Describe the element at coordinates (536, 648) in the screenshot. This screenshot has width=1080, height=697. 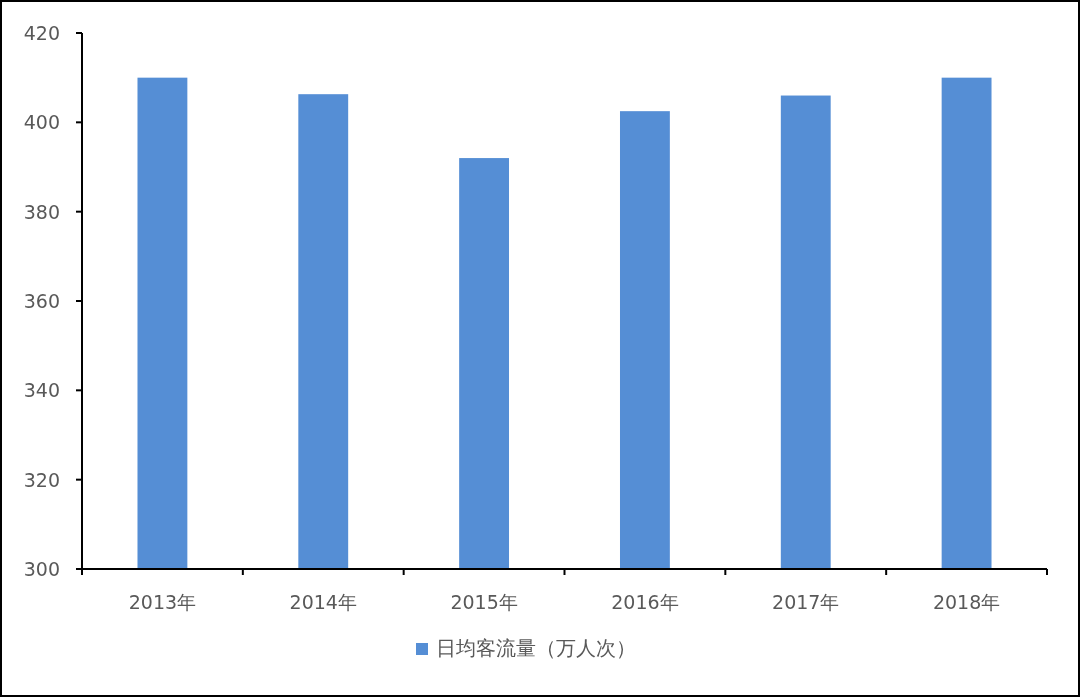
I see `legend-label: 日均客流量（万人次）` at that location.